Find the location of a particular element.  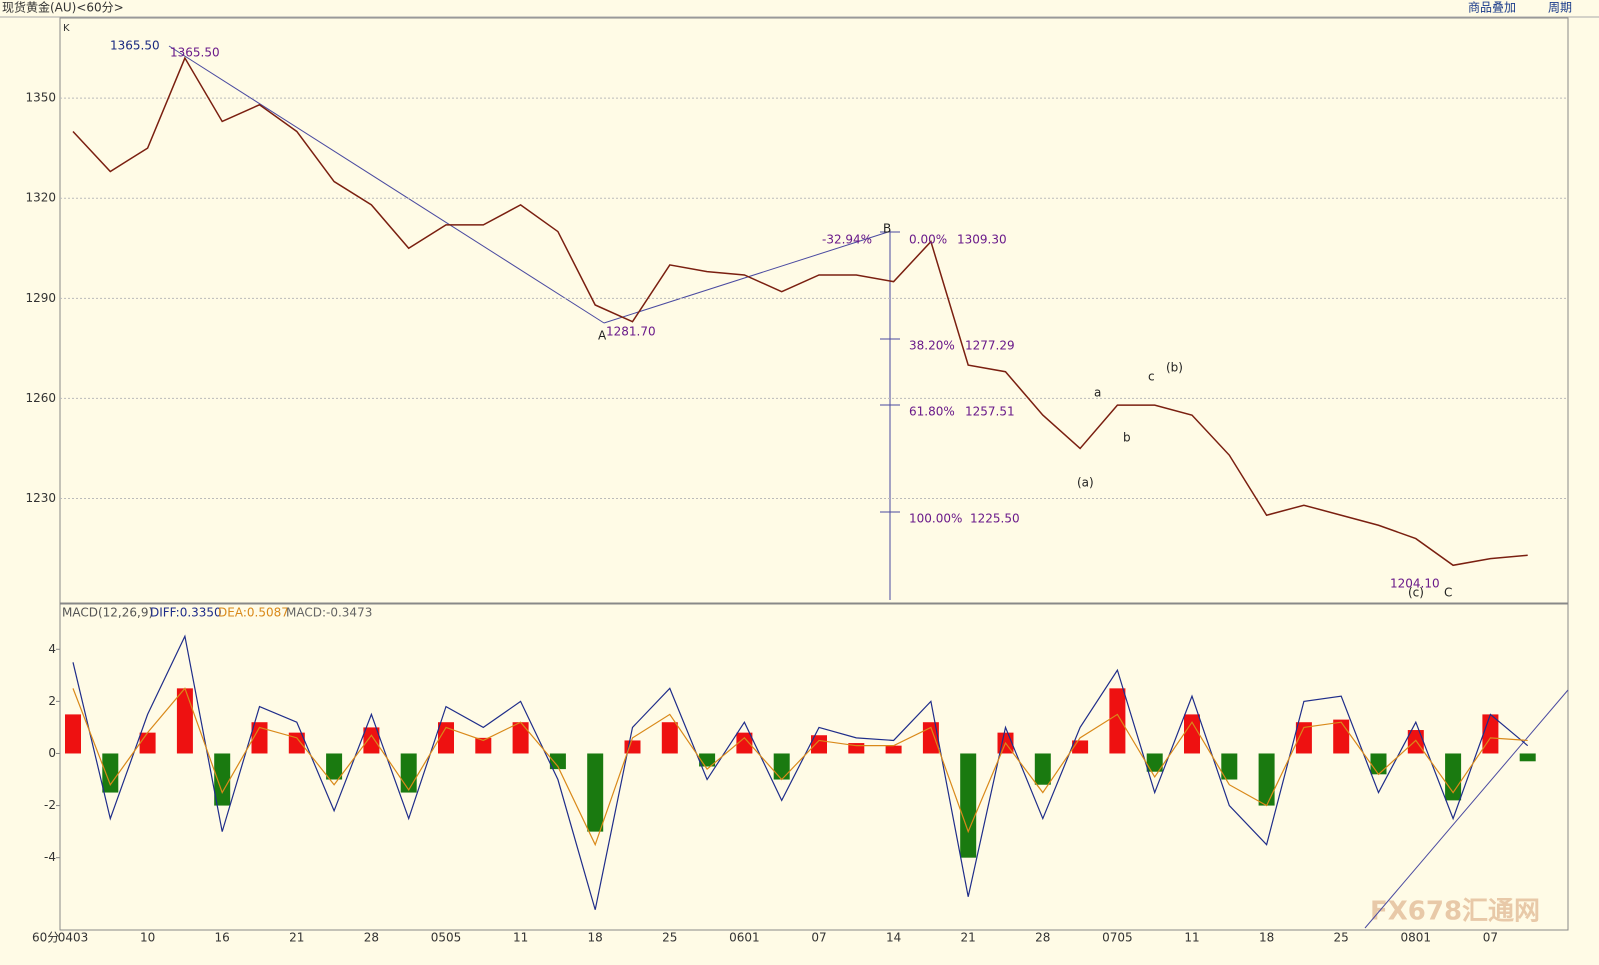

y-tick-label: 1290 is located at coordinates (40, 298).